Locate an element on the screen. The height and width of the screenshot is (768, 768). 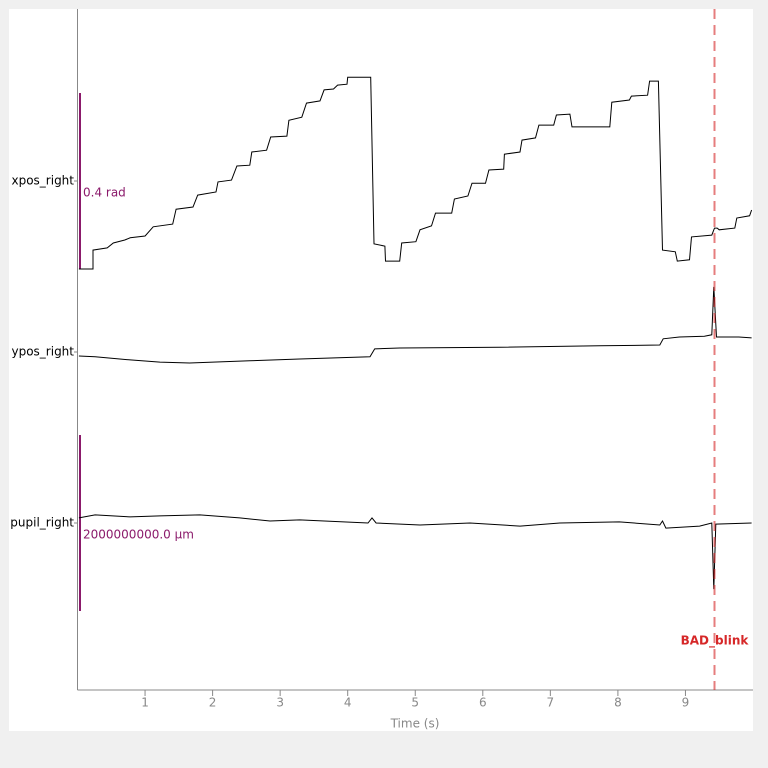
channel-label: pupil_right is located at coordinates (42, 523).